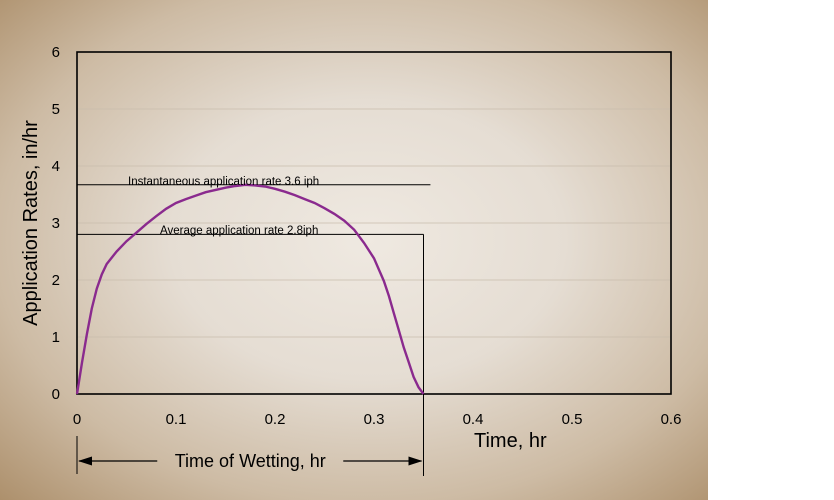 Image resolution: width=834 pixels, height=500 pixels. What do you see at coordinates (473, 419) in the screenshot?
I see `x-tick-label: 0.4` at bounding box center [473, 419].